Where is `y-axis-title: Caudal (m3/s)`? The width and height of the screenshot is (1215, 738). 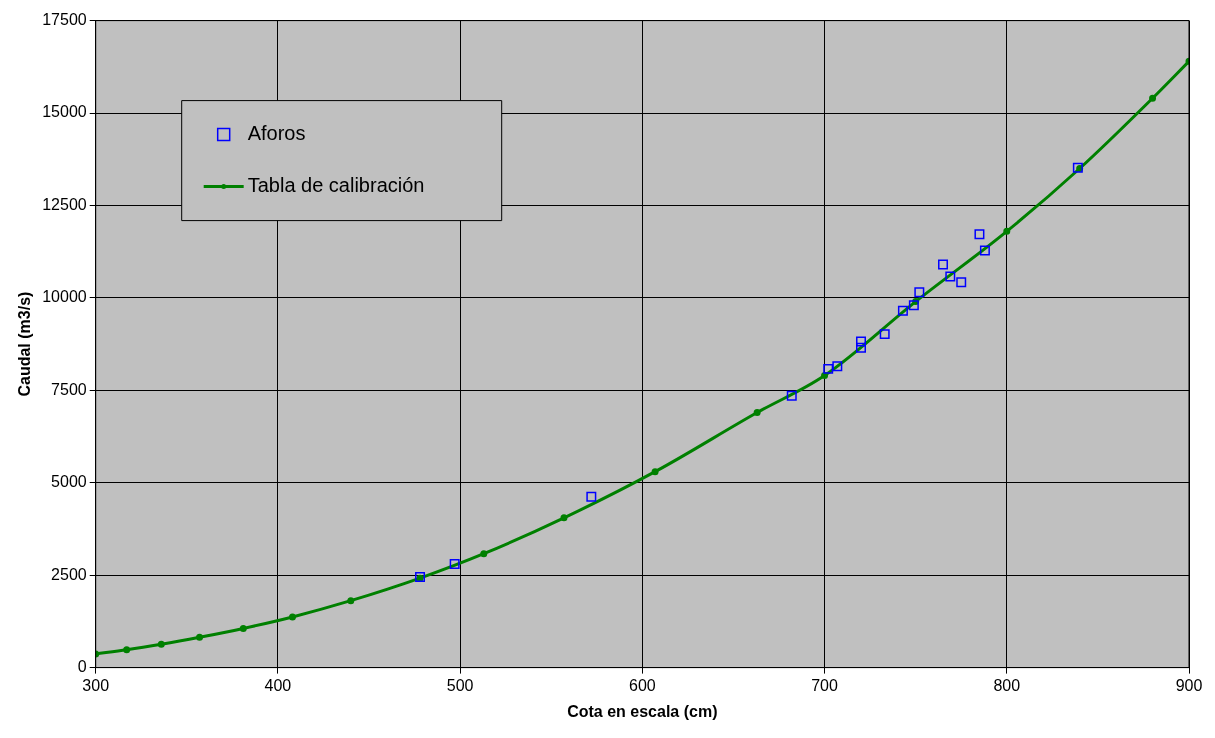 y-axis-title: Caudal (m3/s) is located at coordinates (25, 344).